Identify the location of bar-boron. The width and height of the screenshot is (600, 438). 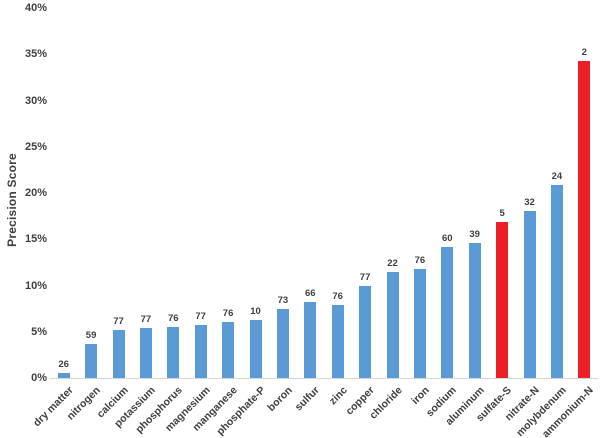
(282, 343).